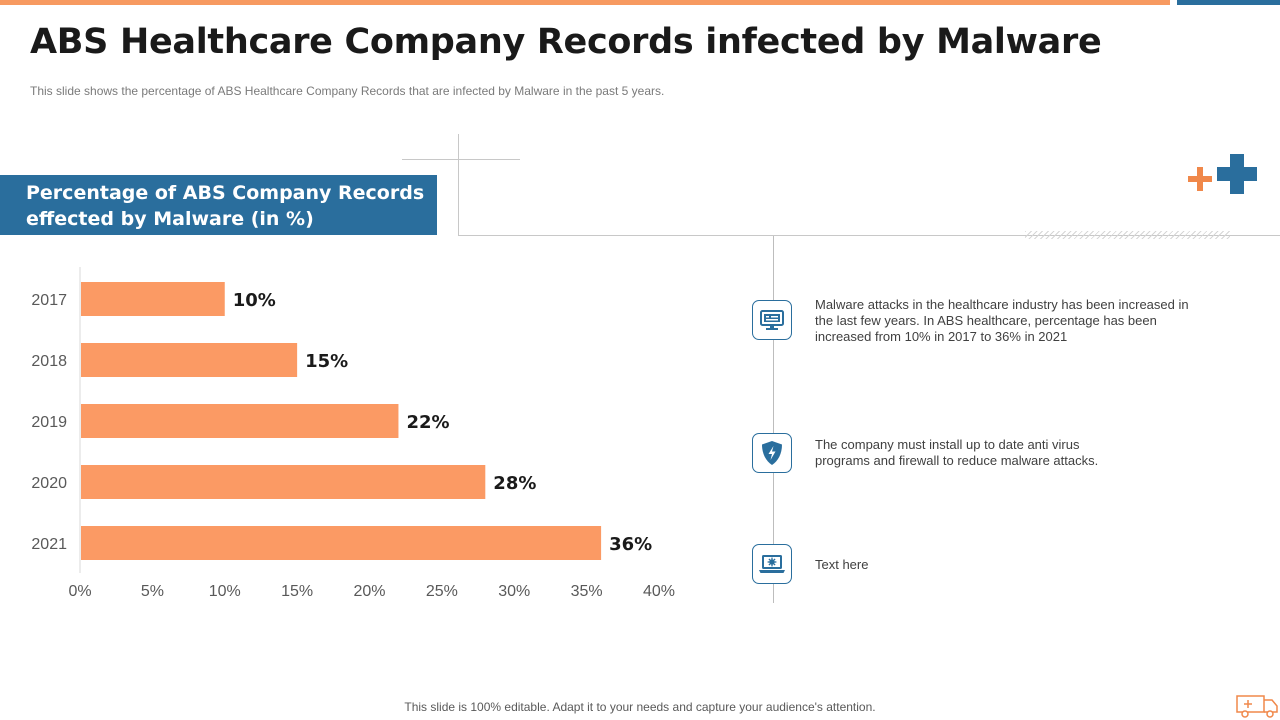  What do you see at coordinates (1257, 706) in the screenshot?
I see `ambulance-van-icon` at bounding box center [1257, 706].